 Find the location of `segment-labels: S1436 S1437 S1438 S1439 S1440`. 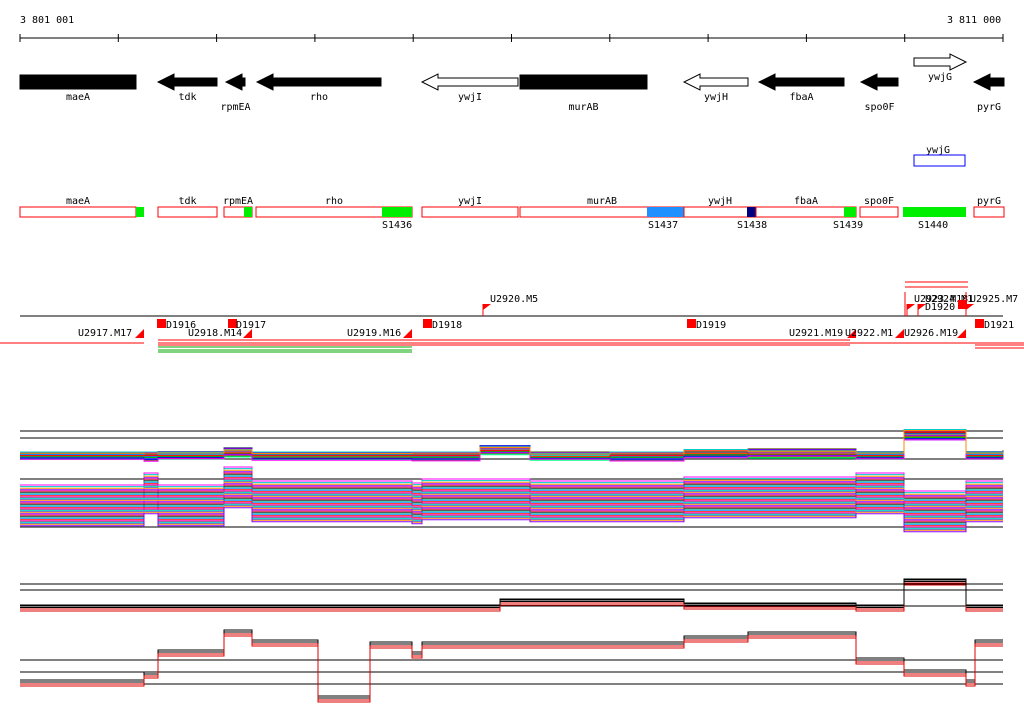

segment-labels: S1436 S1437 S1438 S1439 S1440 is located at coordinates (665, 225).